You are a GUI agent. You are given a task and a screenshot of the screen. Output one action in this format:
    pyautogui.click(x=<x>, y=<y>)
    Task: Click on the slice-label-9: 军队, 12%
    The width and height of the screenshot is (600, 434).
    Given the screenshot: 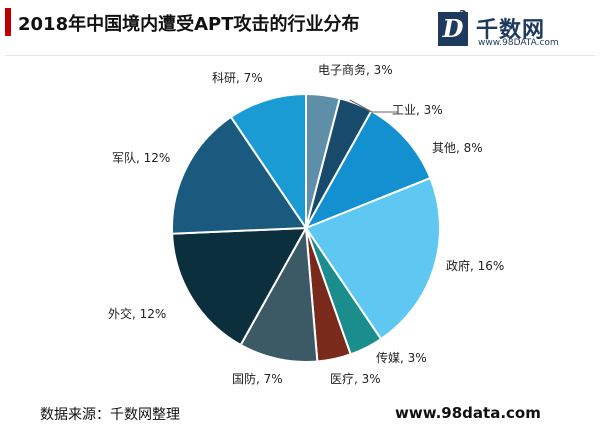 What is the action you would take?
    pyautogui.click(x=141, y=157)
    